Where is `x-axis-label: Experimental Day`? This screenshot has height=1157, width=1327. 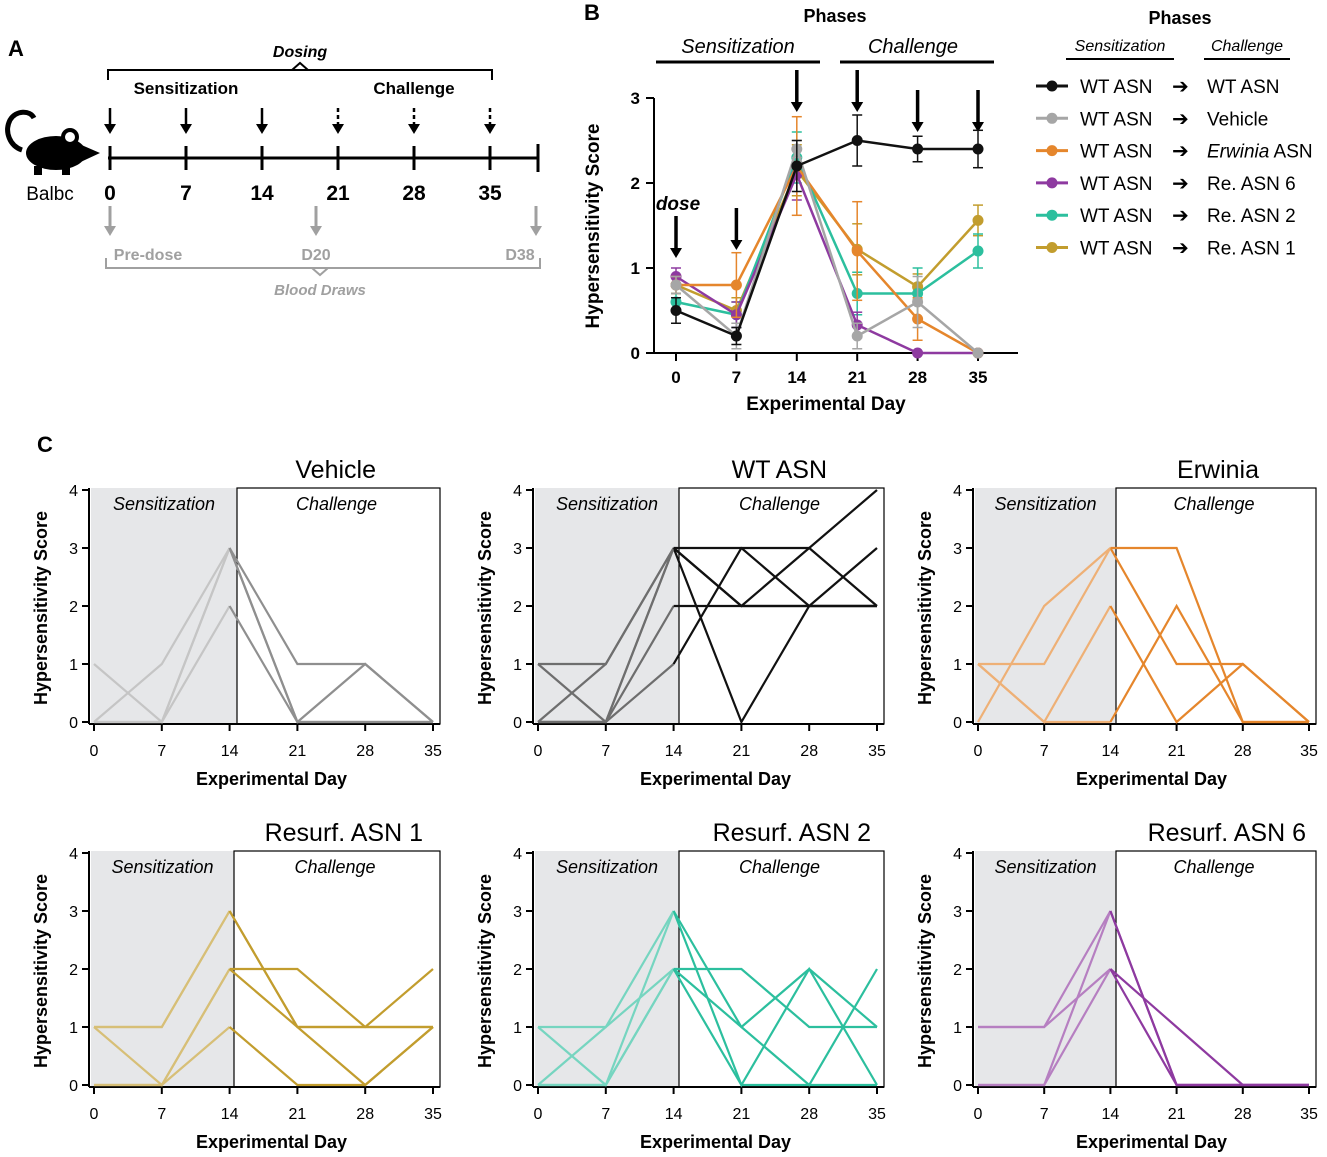
x-axis-label: Experimental Day is located at coordinates (1151, 779).